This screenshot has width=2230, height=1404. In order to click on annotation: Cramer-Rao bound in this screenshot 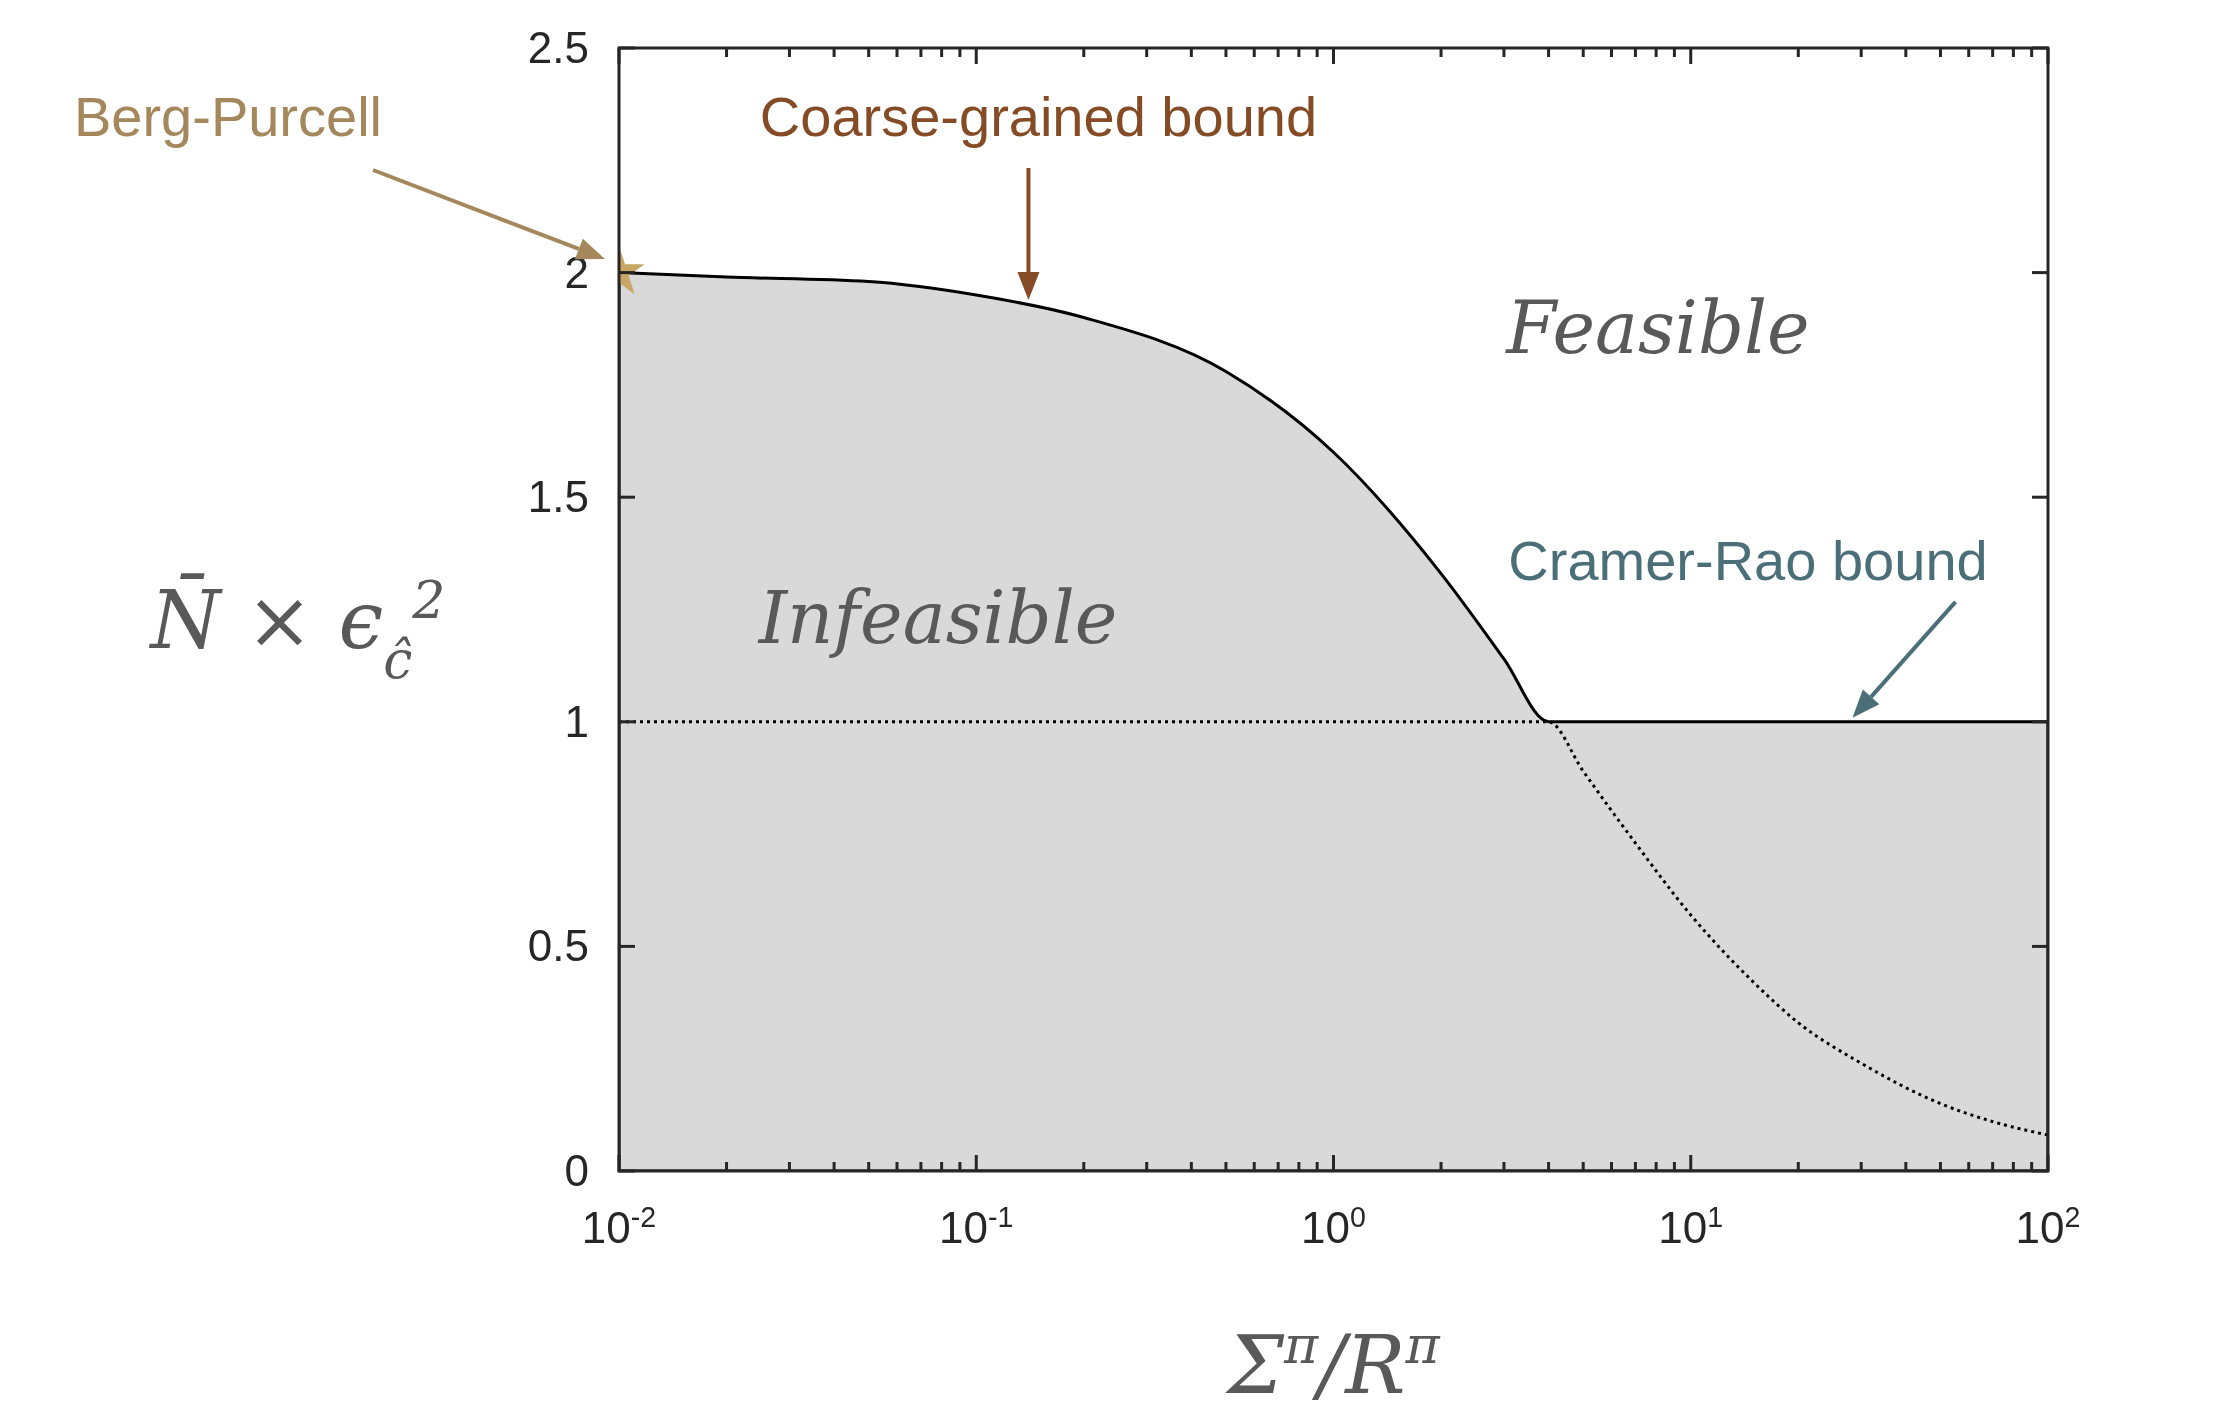, I will do `click(1748, 560)`.